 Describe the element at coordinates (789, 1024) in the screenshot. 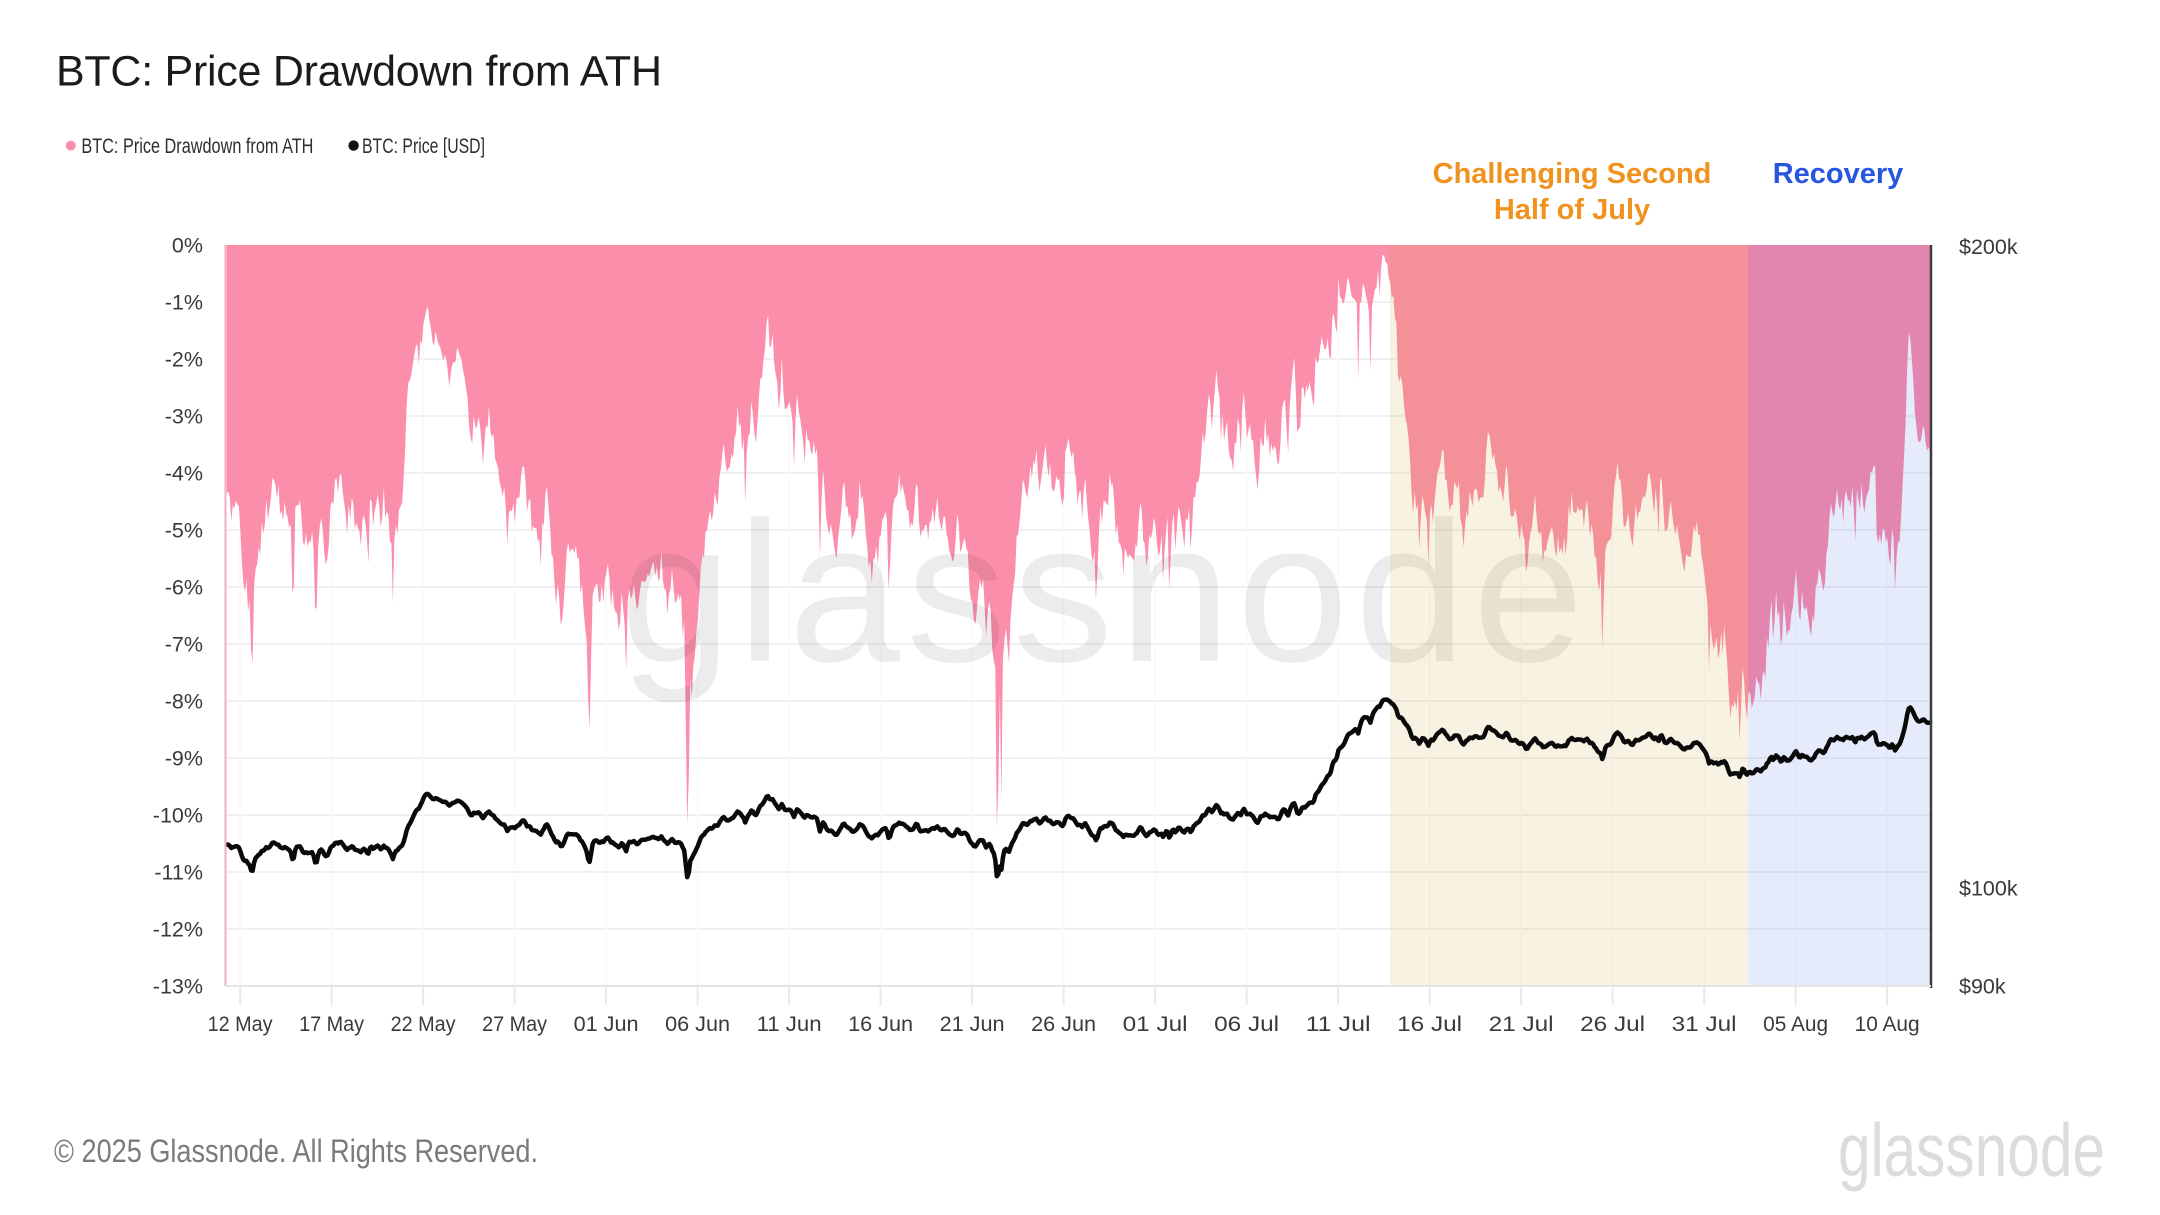

I see `svg-text: 11 Jun` at that location.